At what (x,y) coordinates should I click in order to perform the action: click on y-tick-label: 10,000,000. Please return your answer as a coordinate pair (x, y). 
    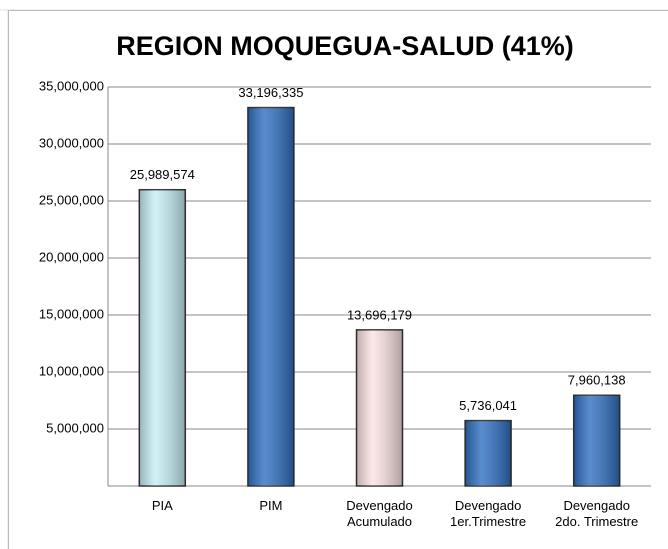
    Looking at the image, I should click on (71, 370).